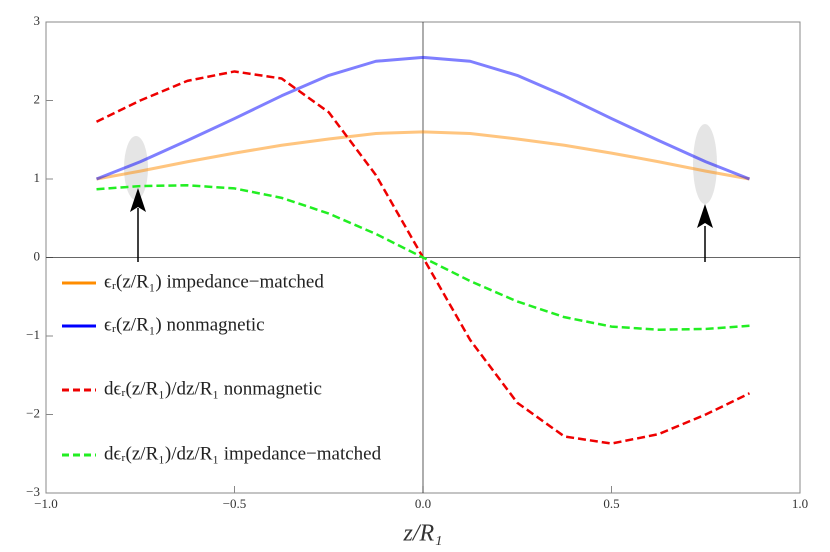 The height and width of the screenshot is (552, 830). What do you see at coordinates (243, 453) in the screenshot?
I see `legend-label: dϵᵣ(z/R₁)/dz/R₁ impedance−matched` at bounding box center [243, 453].